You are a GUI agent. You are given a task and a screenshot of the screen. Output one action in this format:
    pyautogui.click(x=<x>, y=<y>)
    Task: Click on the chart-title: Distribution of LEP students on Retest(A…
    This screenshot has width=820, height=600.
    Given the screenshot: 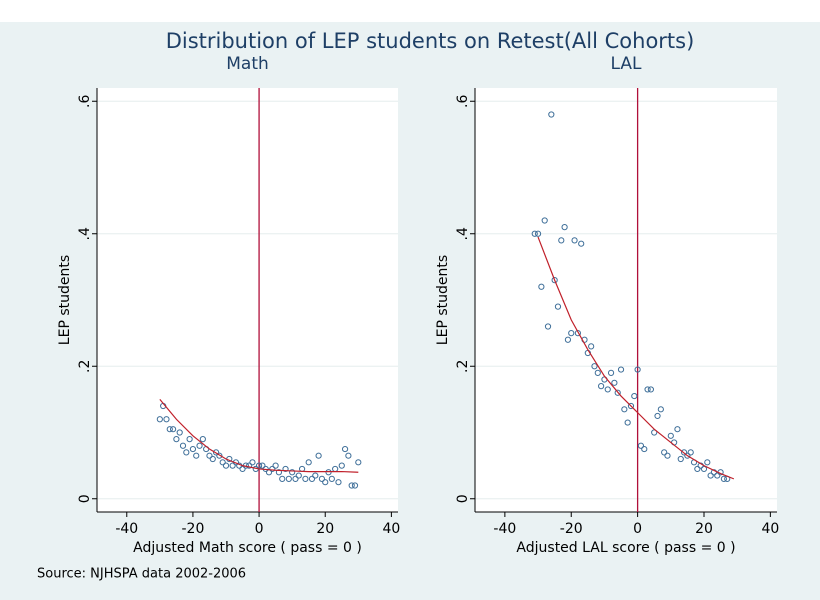 What is the action you would take?
    pyautogui.click(x=430, y=41)
    